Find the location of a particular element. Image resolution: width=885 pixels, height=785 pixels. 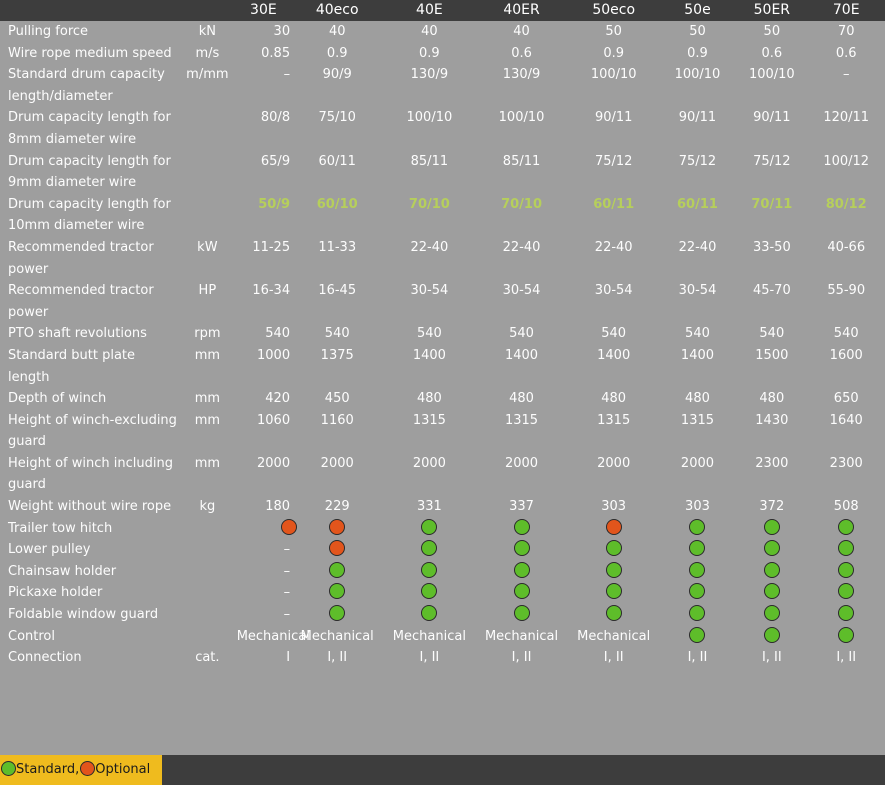

value-cell: 33-50 is located at coordinates (771, 247).